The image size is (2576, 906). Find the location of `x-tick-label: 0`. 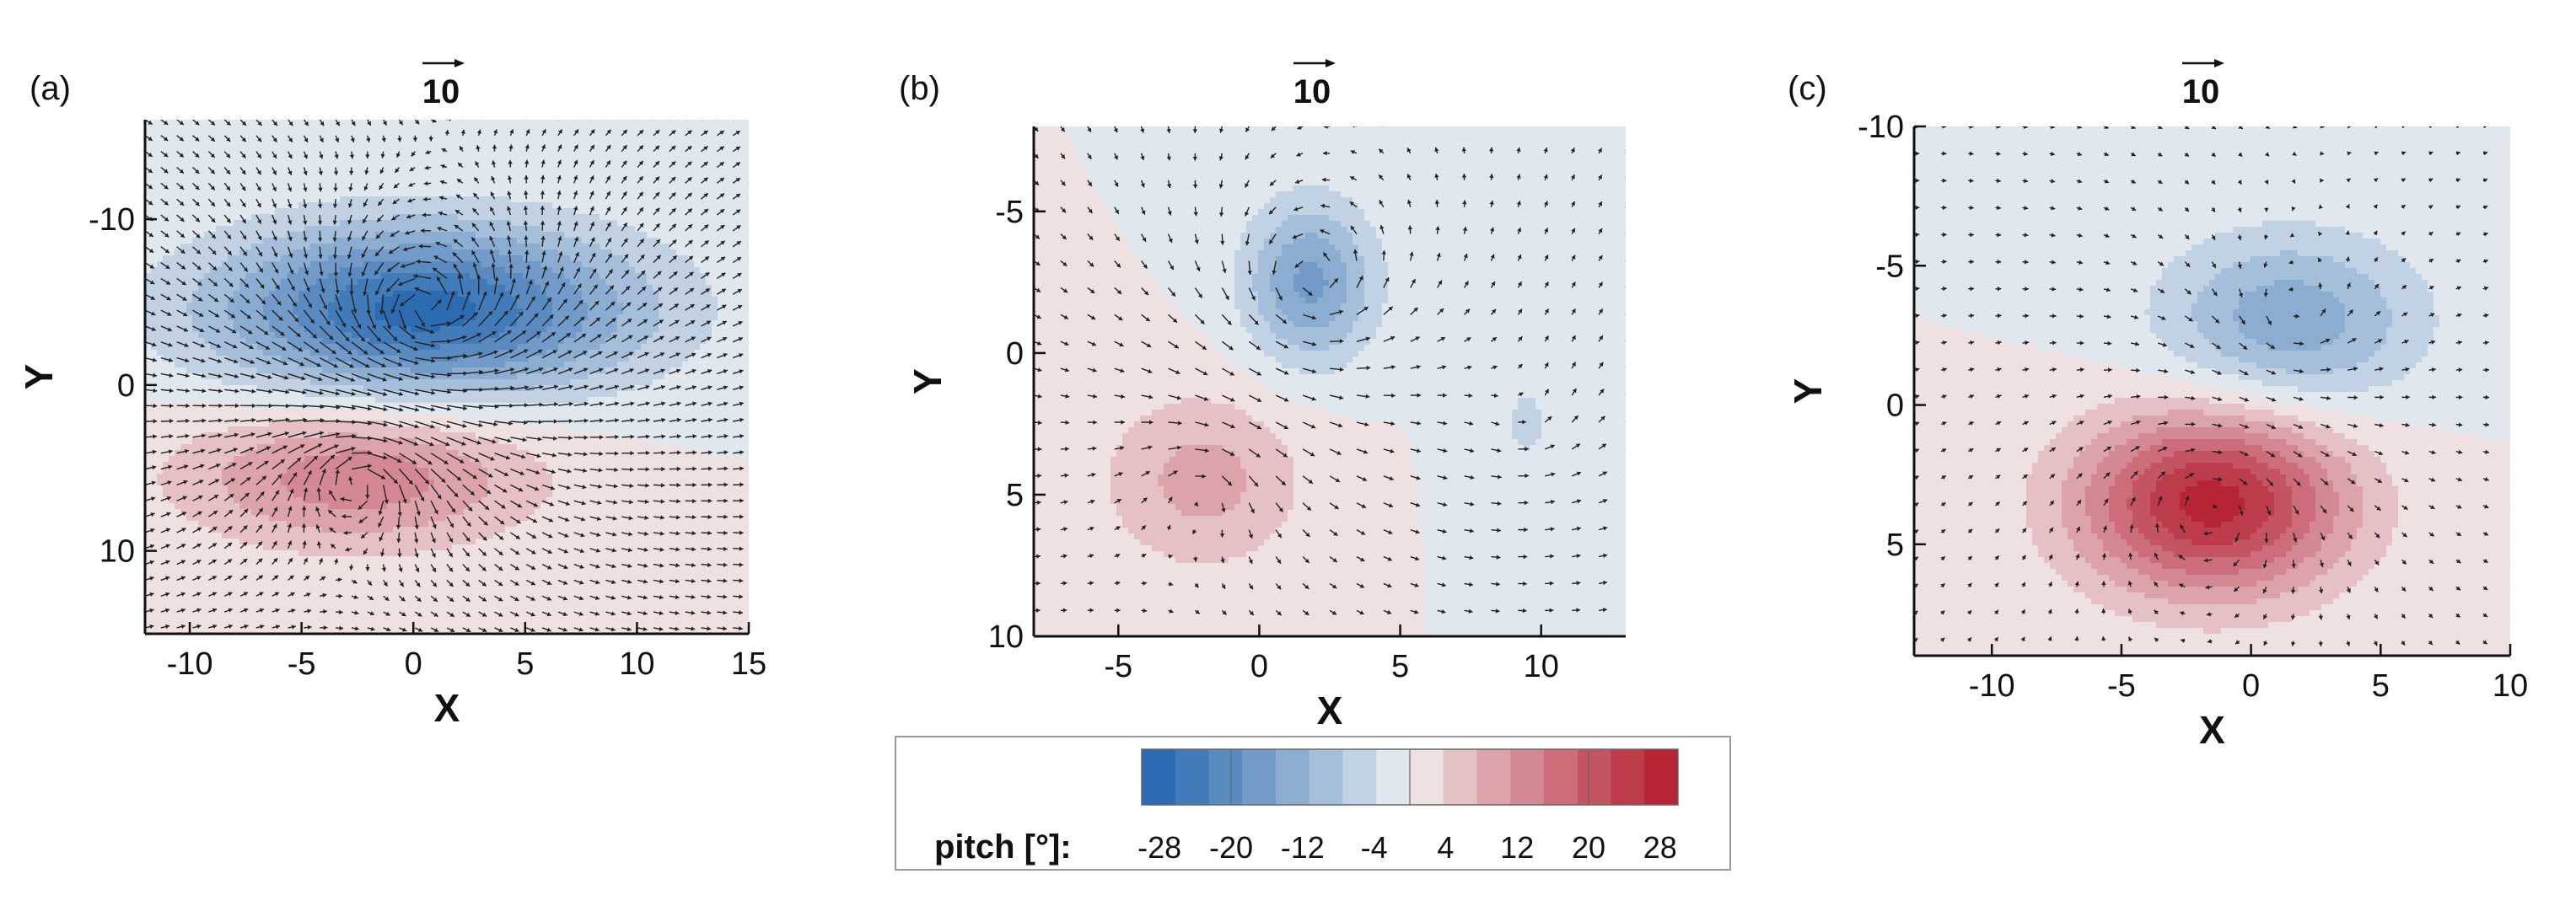

x-tick-label: 0 is located at coordinates (2251, 686).